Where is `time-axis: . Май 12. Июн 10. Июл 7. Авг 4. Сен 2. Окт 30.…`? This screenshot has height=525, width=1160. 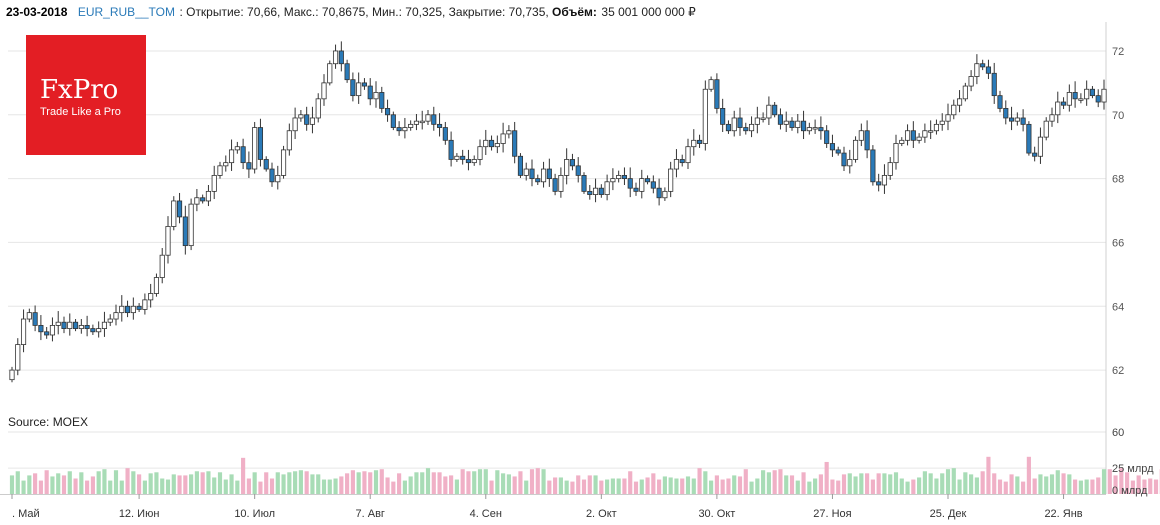
time-axis: . Май 12. Июн 10. Июл 7. Авг 4. Сен 2. Окт 30.… is located at coordinates (585, 507).